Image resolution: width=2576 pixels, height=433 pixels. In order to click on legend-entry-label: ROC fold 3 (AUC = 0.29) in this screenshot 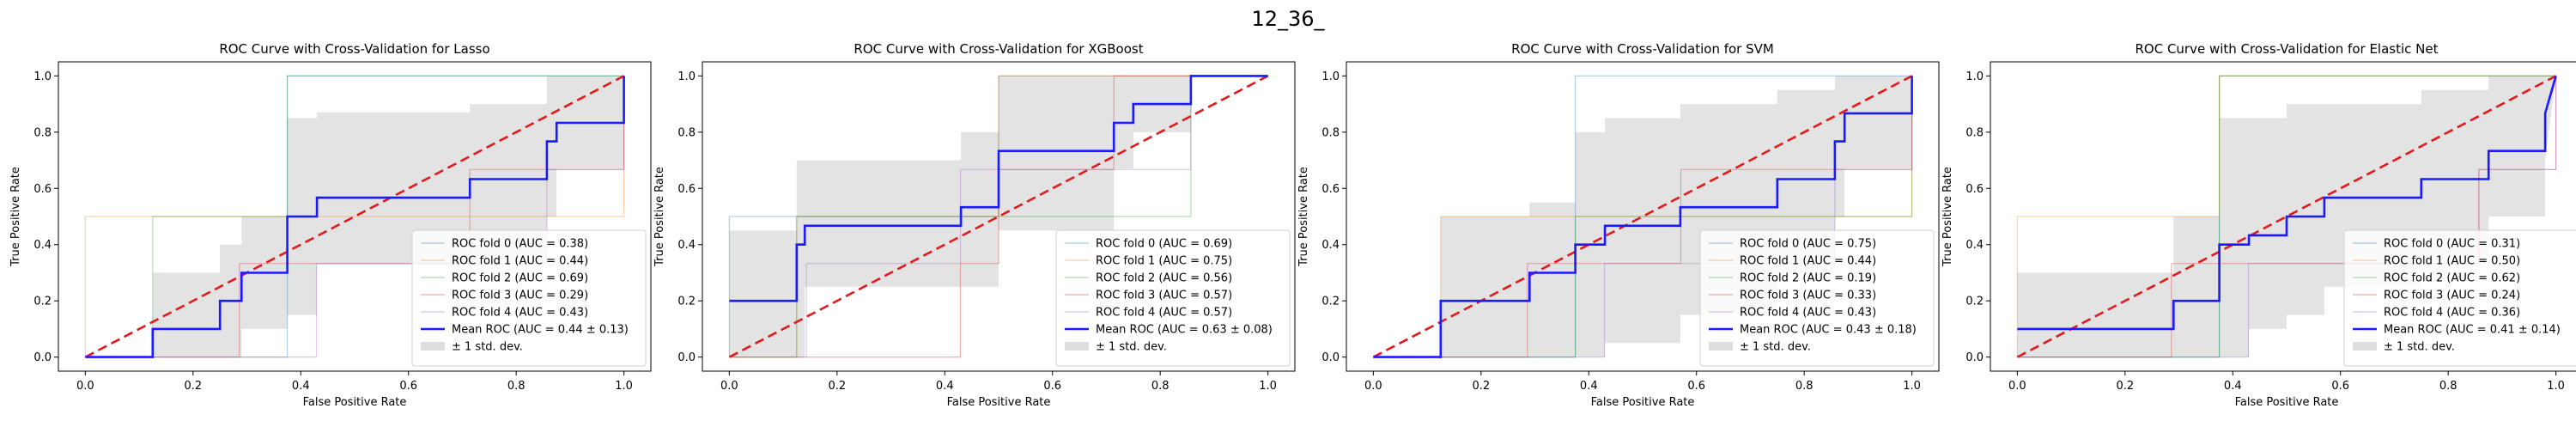, I will do `click(520, 296)`.